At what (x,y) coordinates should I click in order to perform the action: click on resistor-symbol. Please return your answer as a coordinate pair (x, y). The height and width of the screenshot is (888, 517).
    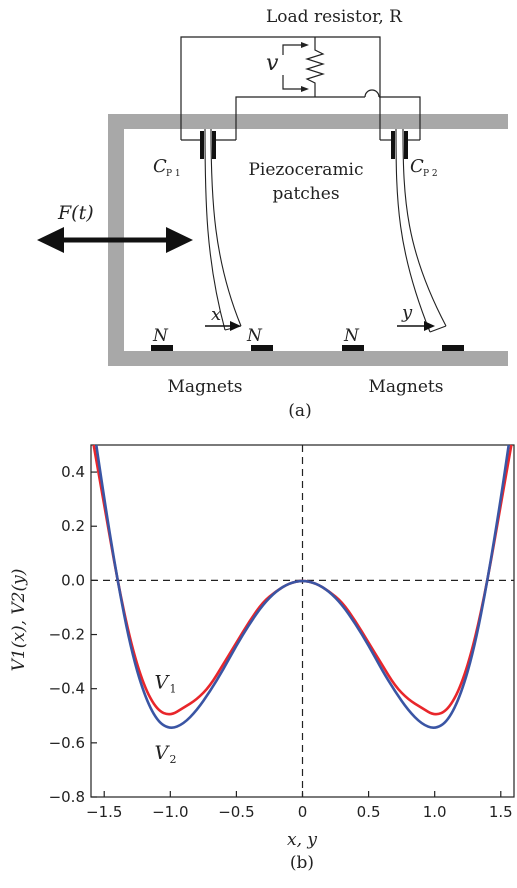
    Looking at the image, I should click on (315, 67).